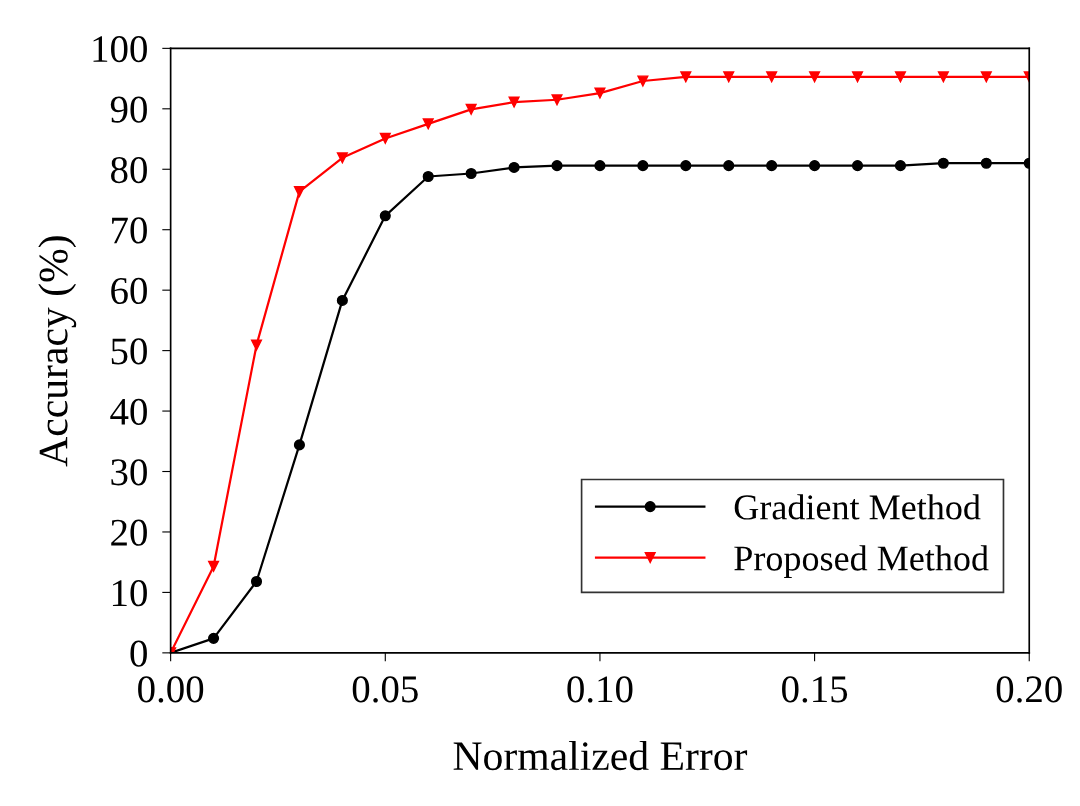 The height and width of the screenshot is (806, 1080). I want to click on x-tick-label: 0.05, so click(385, 689).